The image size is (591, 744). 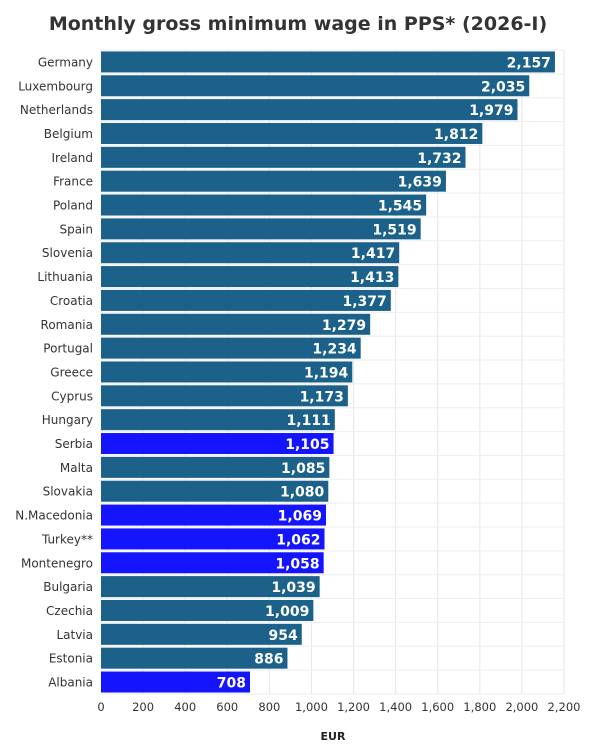 What do you see at coordinates (456, 135) in the screenshot?
I see `value-label: 1,812` at bounding box center [456, 135].